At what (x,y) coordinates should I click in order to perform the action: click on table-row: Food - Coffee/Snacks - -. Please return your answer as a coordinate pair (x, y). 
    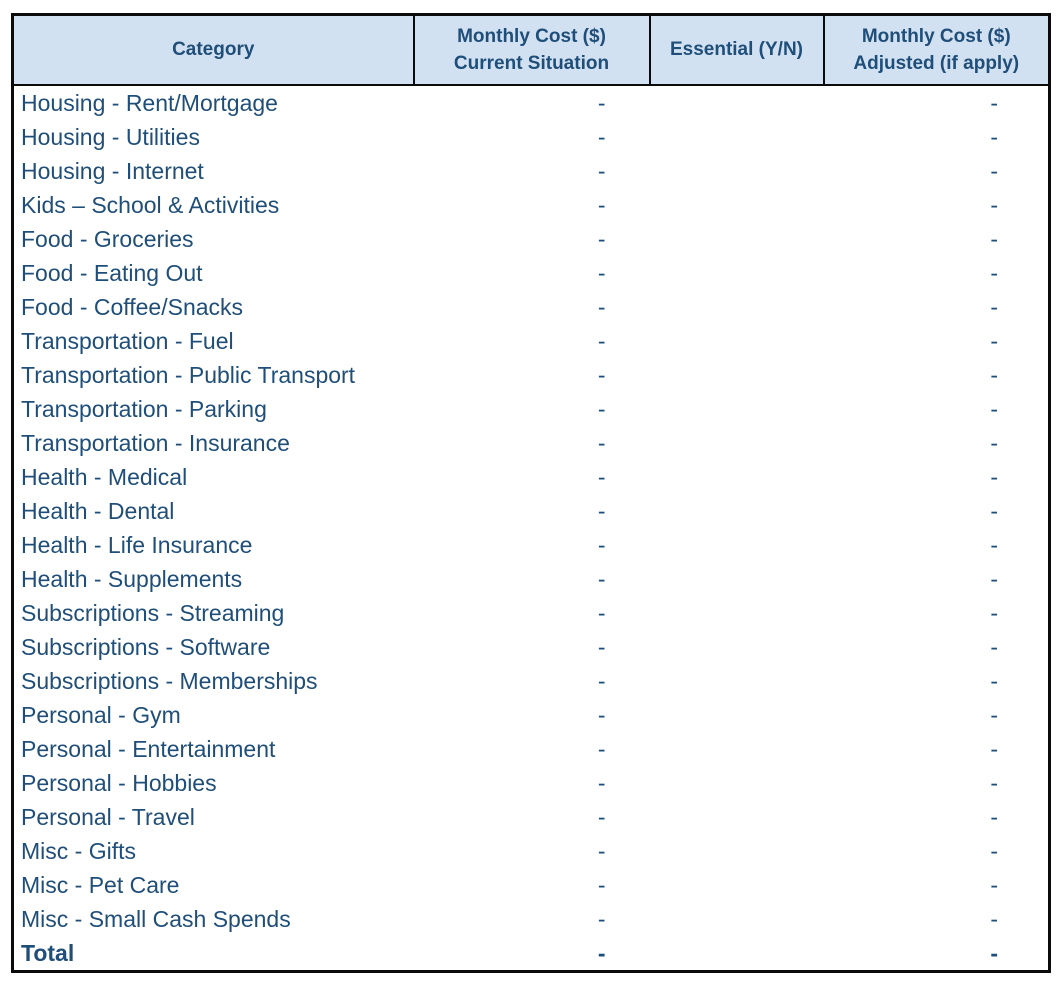
    Looking at the image, I should click on (531, 307).